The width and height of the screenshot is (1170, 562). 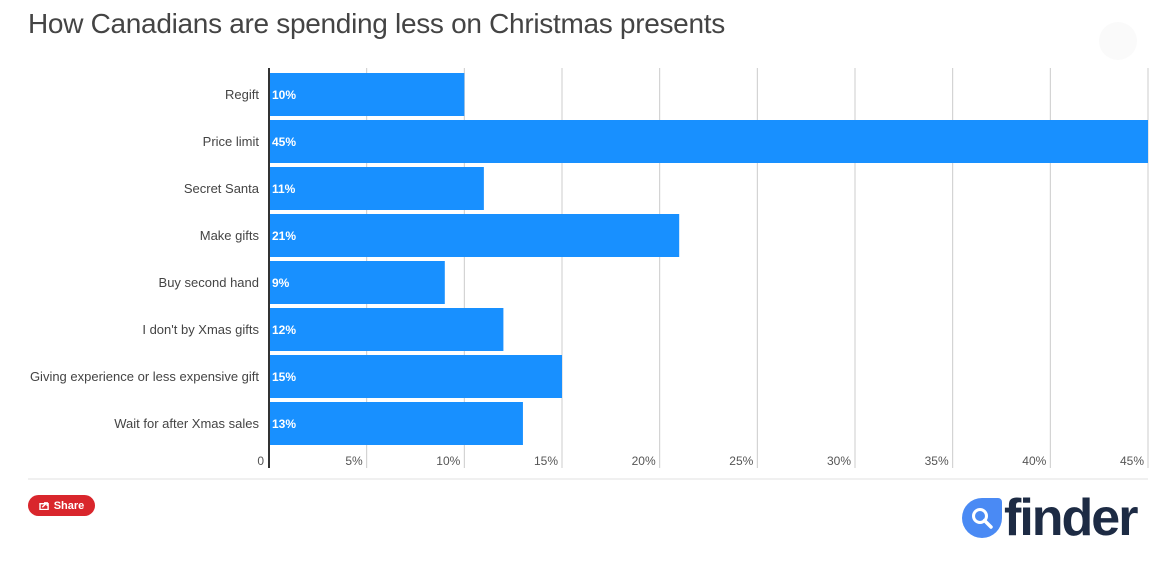 What do you see at coordinates (284, 377) in the screenshot?
I see `data-label: 15%` at bounding box center [284, 377].